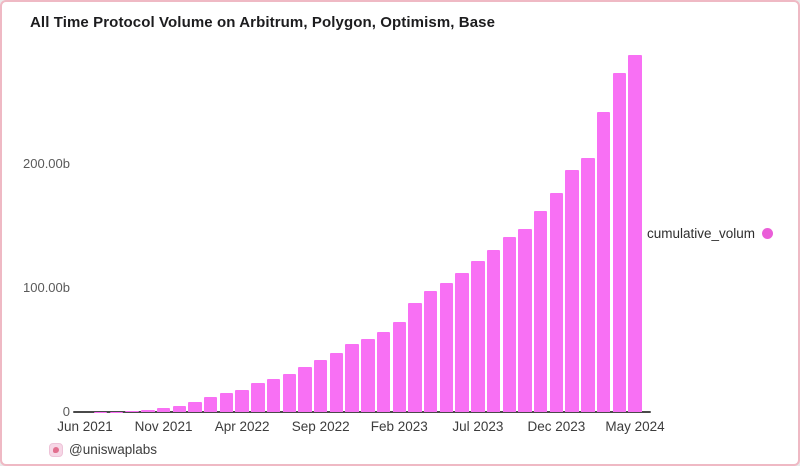  What do you see at coordinates (320, 426) in the screenshot?
I see `x-axis-tick-label: Sep 2022` at bounding box center [320, 426].